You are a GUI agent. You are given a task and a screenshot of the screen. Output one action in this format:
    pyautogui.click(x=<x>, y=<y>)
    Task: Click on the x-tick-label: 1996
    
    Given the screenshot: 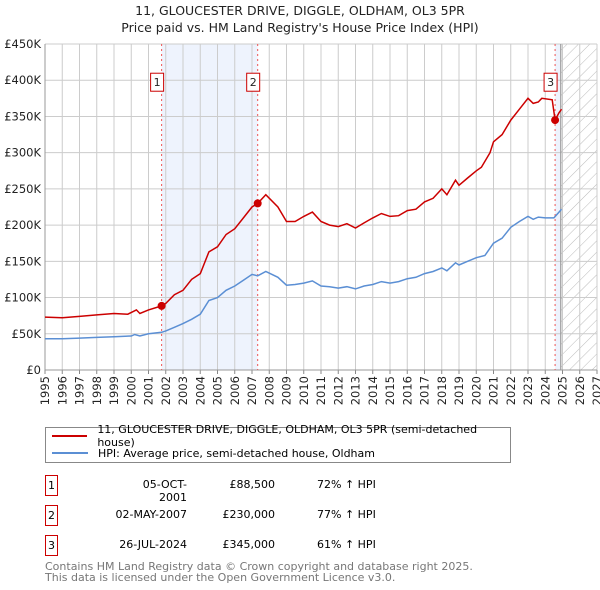 What is the action you would take?
    pyautogui.click(x=62, y=390)
    